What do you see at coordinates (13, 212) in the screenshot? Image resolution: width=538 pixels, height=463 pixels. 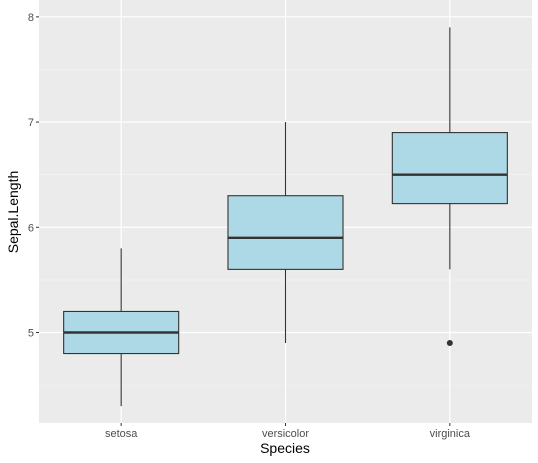 I see `y-axis-title: Sepal.Length` at bounding box center [13, 212].